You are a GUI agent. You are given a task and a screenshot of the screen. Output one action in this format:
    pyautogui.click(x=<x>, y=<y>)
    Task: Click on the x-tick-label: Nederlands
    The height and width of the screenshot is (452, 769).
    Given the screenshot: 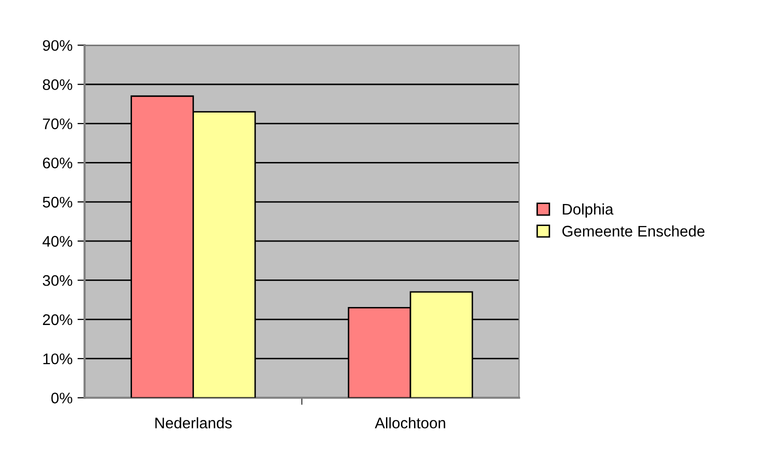 What is the action you would take?
    pyautogui.click(x=193, y=422)
    